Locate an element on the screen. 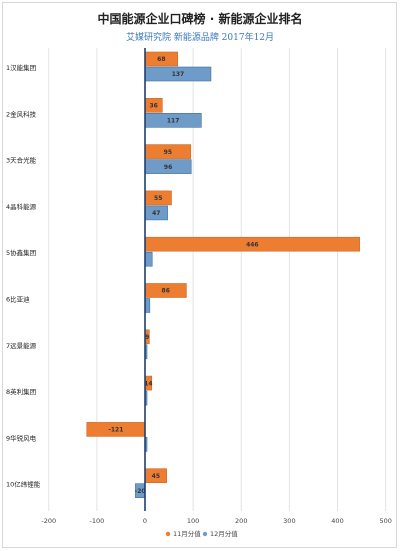 This screenshot has width=400, height=551. data-label: 14 is located at coordinates (148, 383).